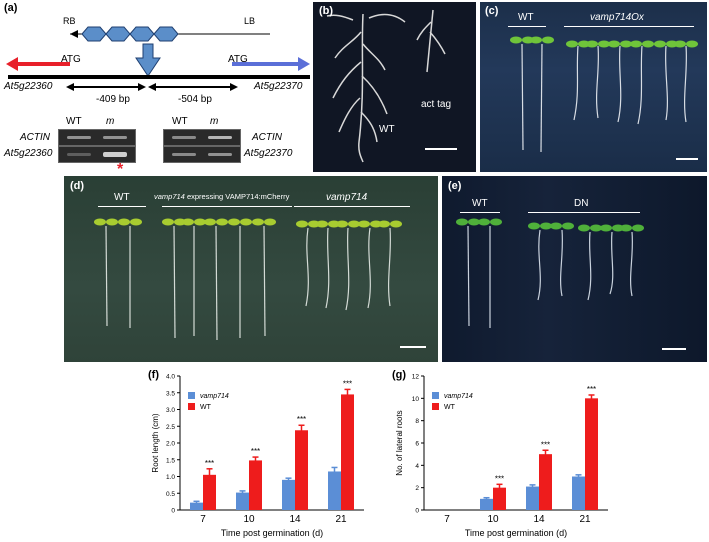 The width and height of the screenshot is (709, 542). Describe the element at coordinates (441, 149) in the screenshot. I see `panel-b-scalebar` at that location.